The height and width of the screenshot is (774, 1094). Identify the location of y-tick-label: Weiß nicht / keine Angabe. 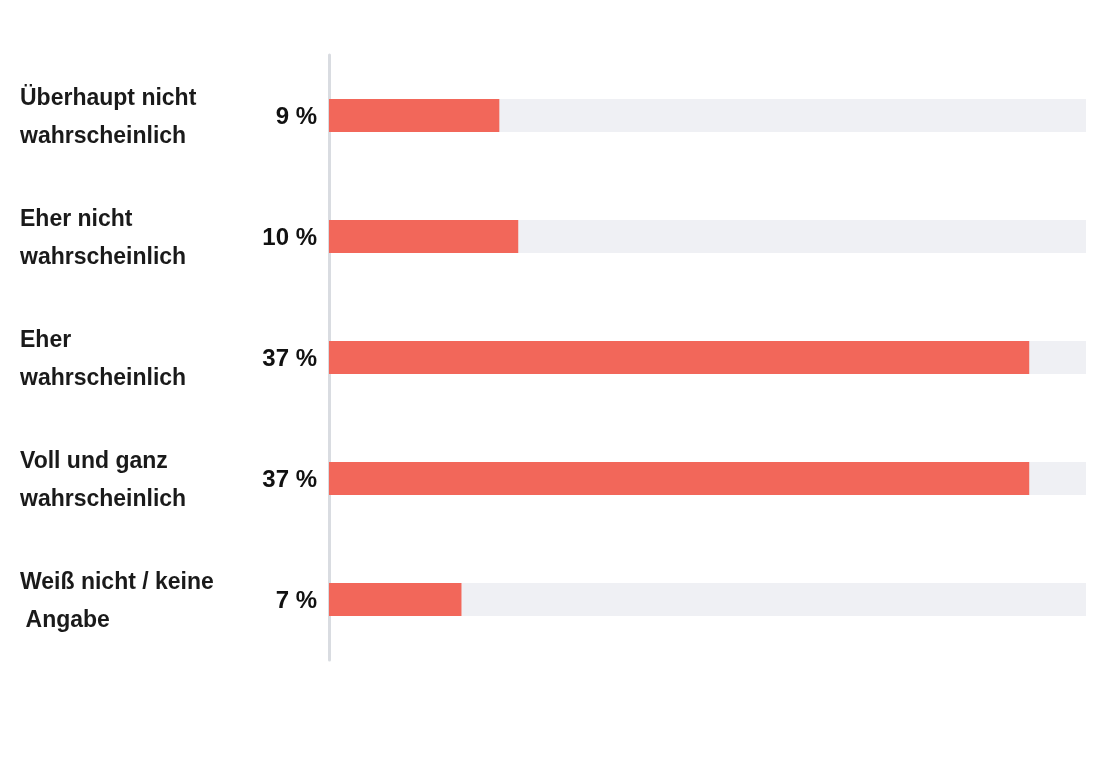
(117, 599).